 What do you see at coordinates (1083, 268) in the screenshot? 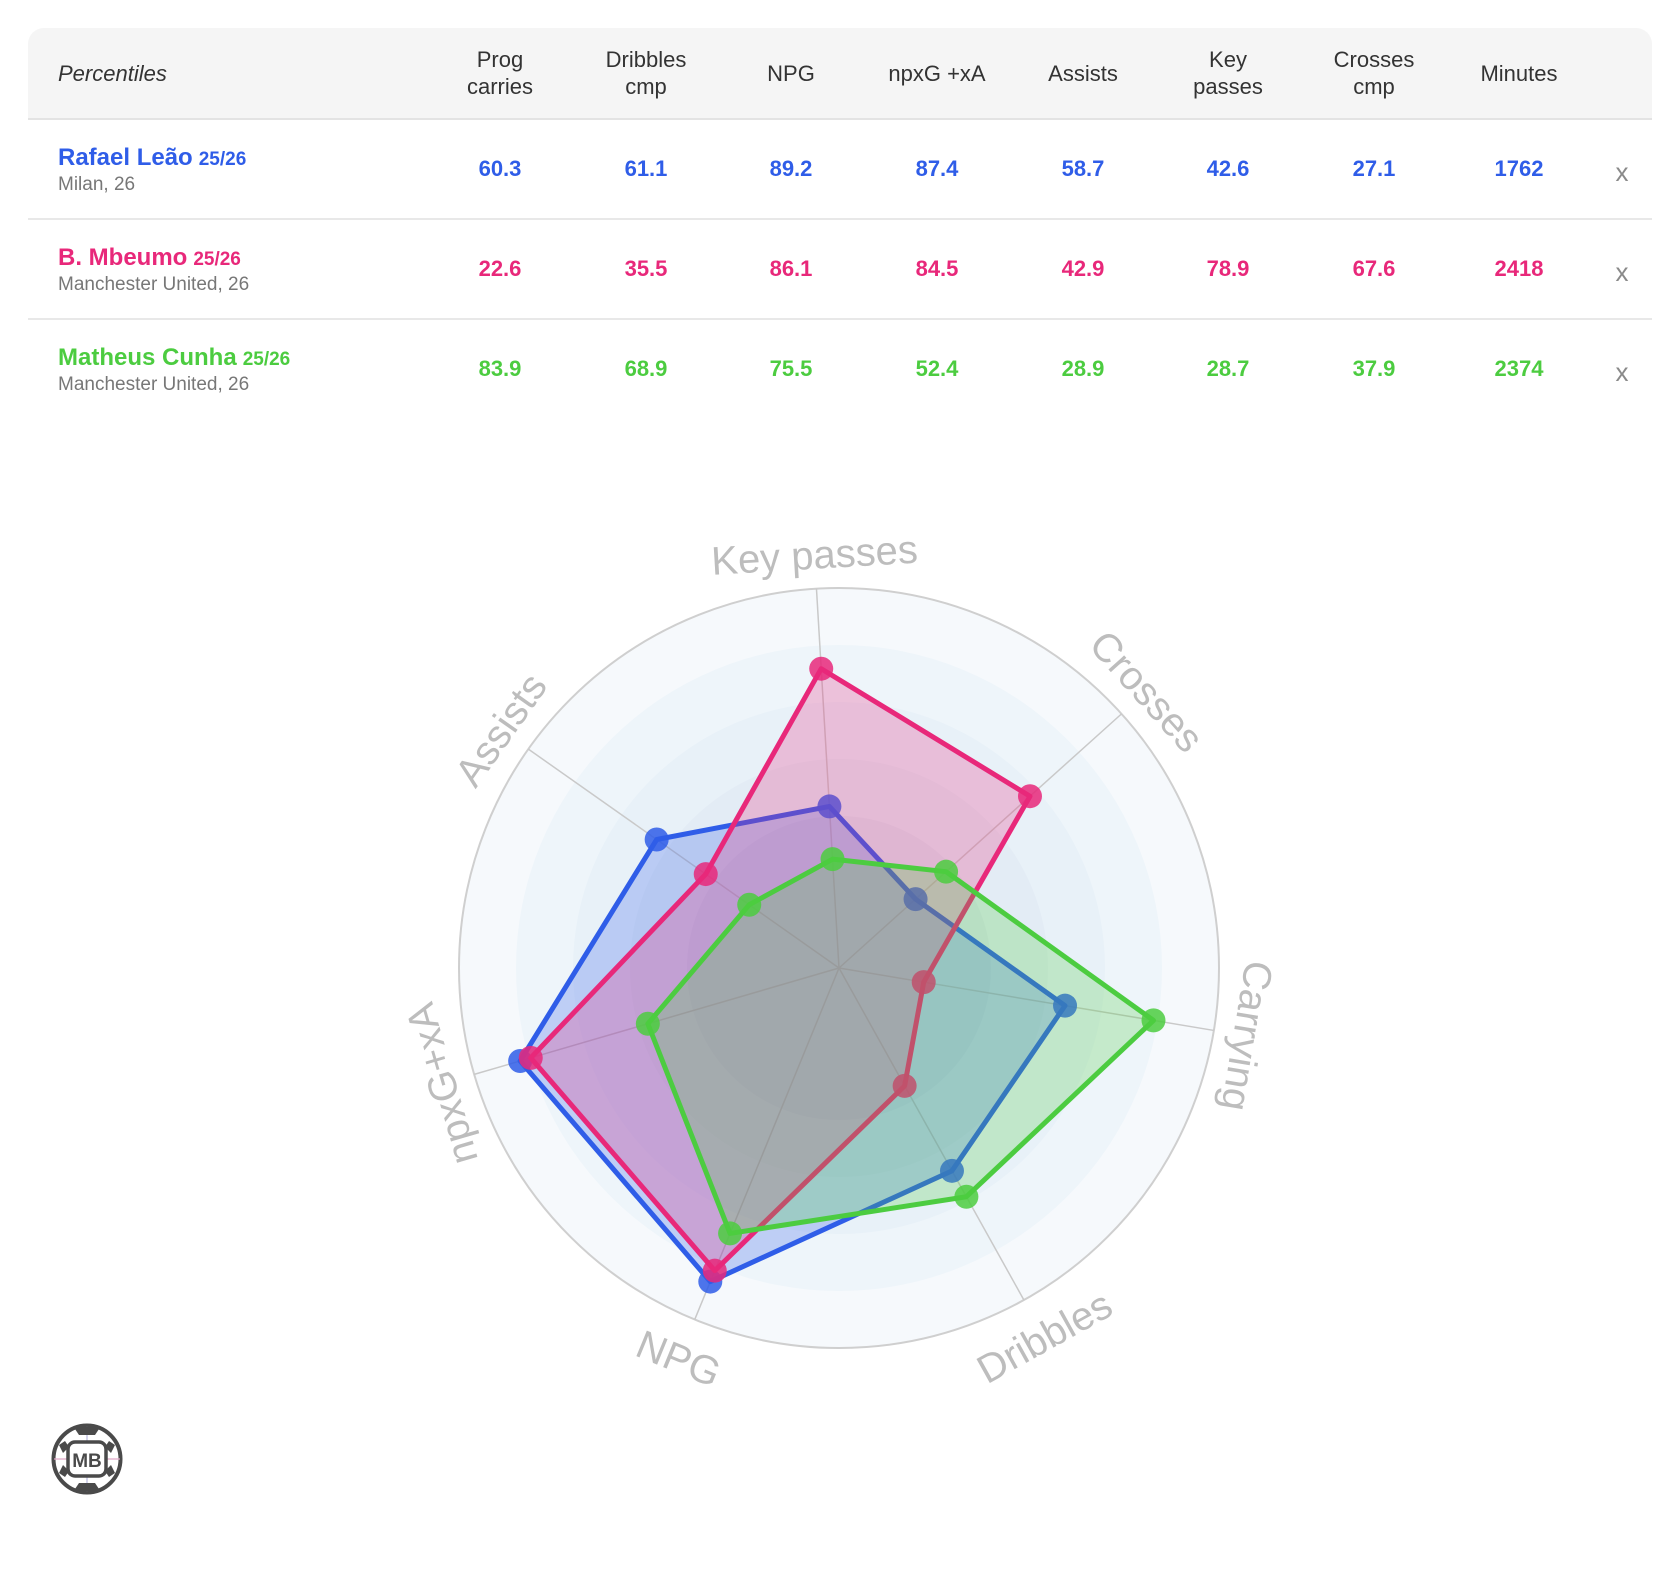
I see `value-assists: 42.9` at bounding box center [1083, 268].